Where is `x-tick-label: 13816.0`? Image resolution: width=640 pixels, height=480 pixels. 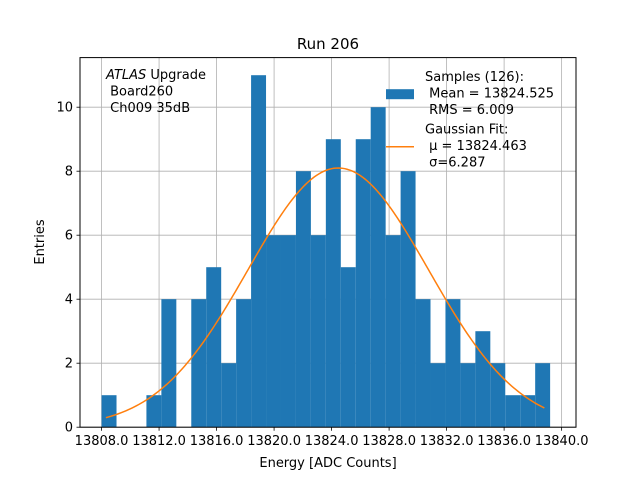 x-tick-label: 13816.0 is located at coordinates (217, 441).